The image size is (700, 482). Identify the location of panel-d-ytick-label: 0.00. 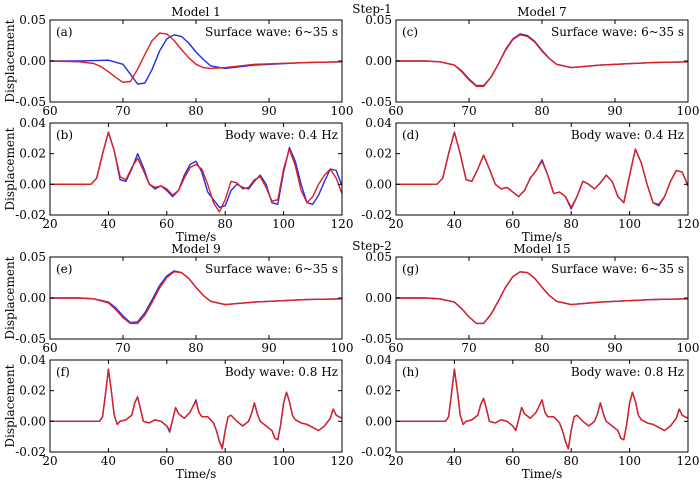
(378, 184).